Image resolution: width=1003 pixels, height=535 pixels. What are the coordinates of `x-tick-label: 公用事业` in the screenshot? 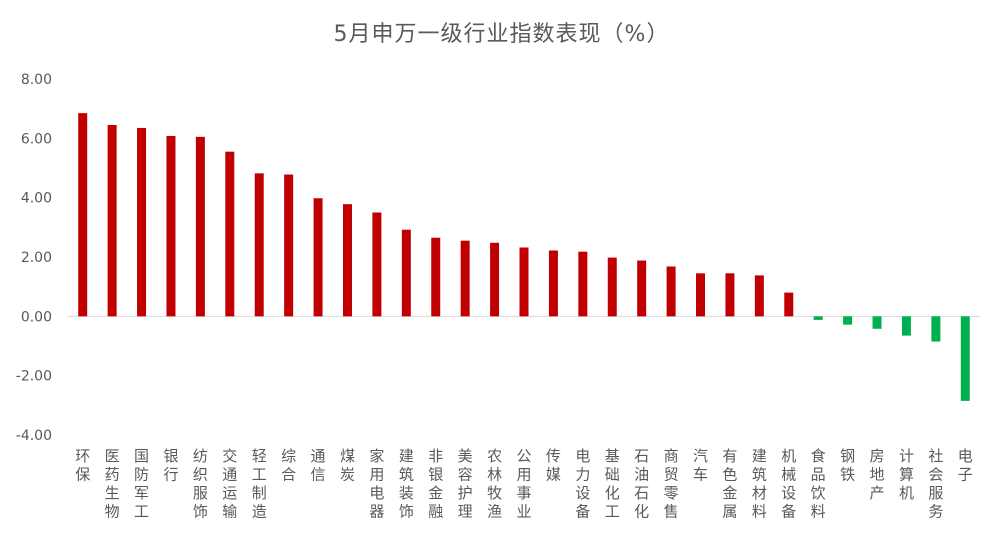 It's located at (523, 484).